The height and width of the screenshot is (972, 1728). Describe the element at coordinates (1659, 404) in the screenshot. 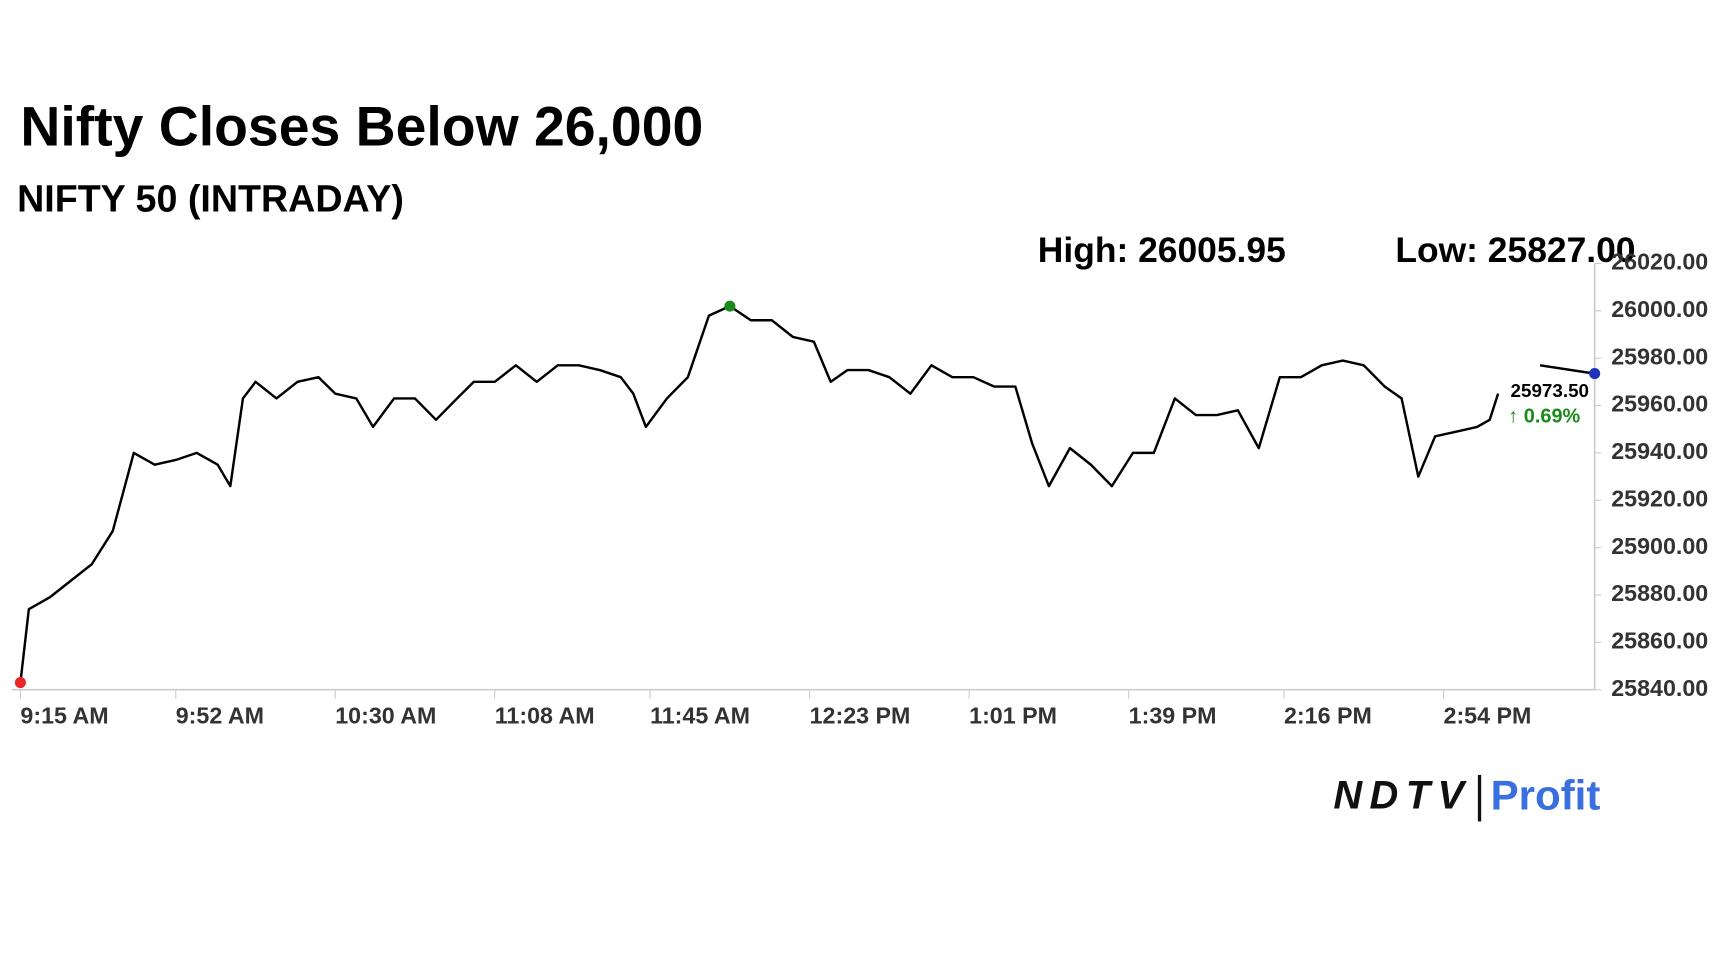

I see `y-tick-label: 25960.00` at that location.